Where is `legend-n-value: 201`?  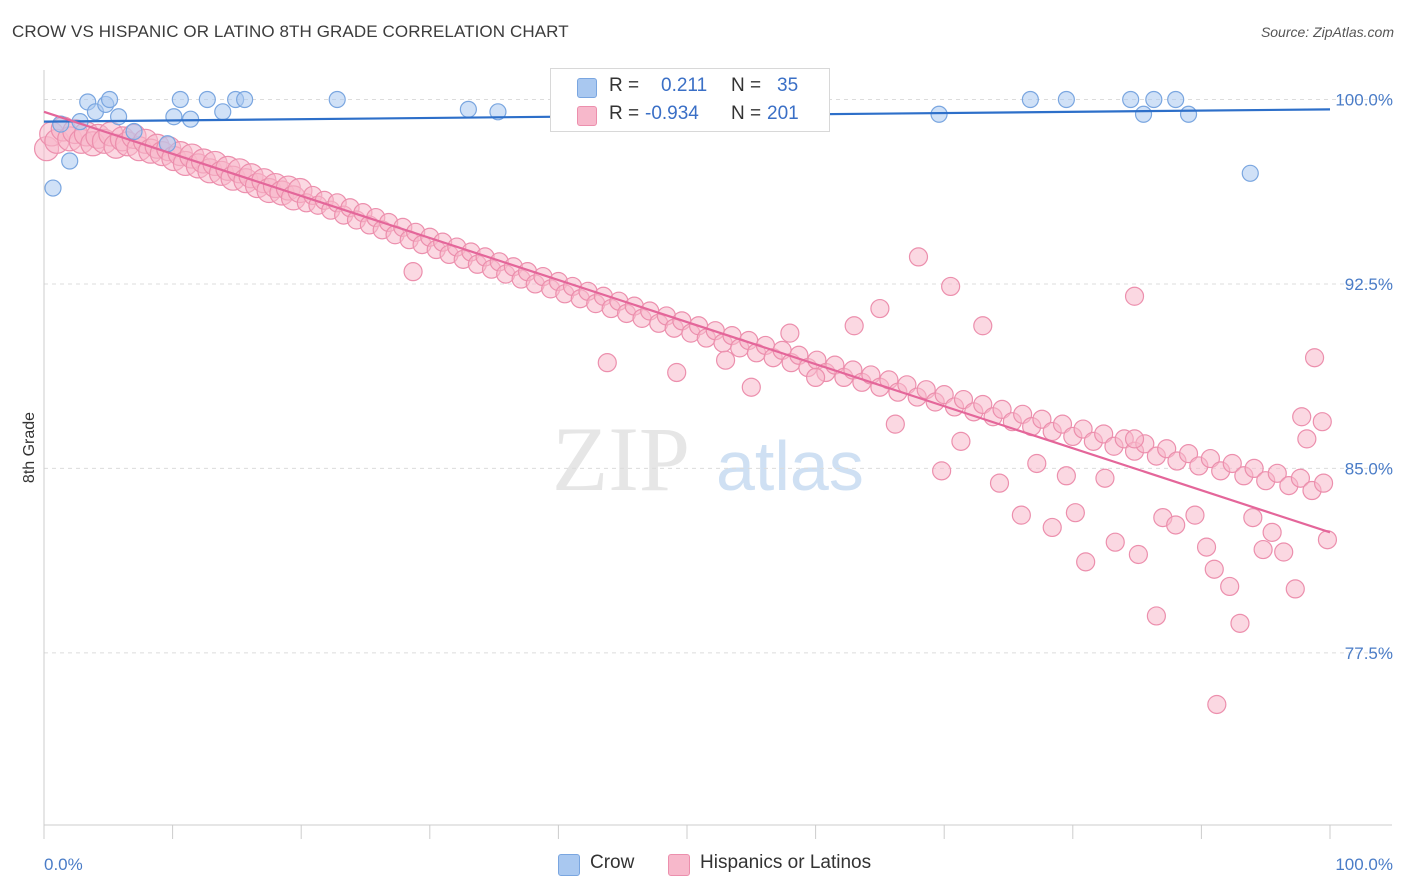
legend-n-value: 201 is located at coordinates (783, 113).